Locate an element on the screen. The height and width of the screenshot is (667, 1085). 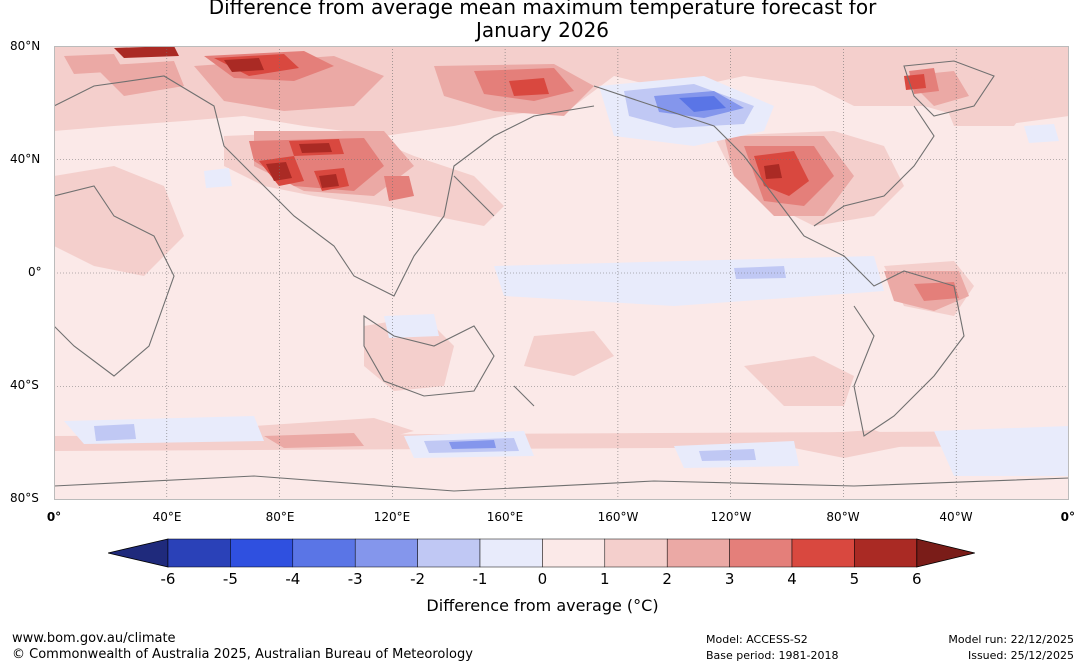
lon-label-80e: 80°E is located at coordinates (280, 517).